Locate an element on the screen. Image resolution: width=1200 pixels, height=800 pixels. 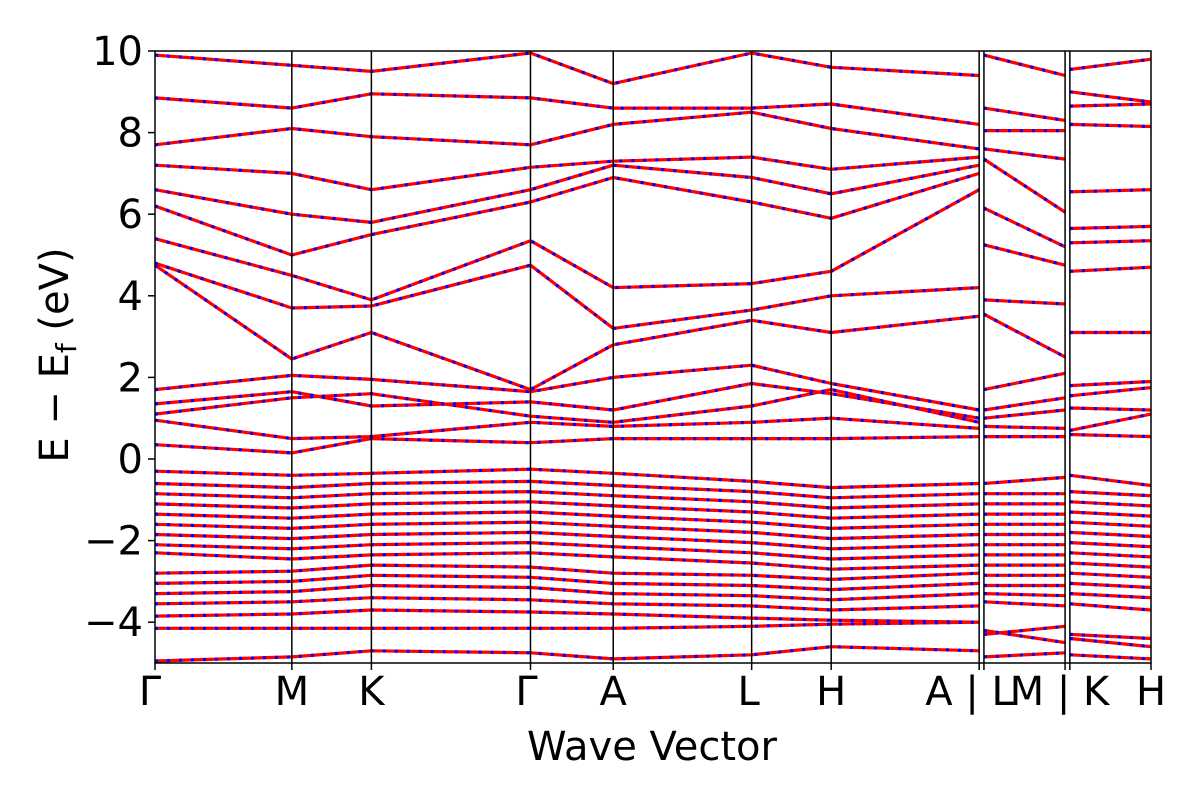
x-tick-label-1: M is located at coordinates (292, 692).